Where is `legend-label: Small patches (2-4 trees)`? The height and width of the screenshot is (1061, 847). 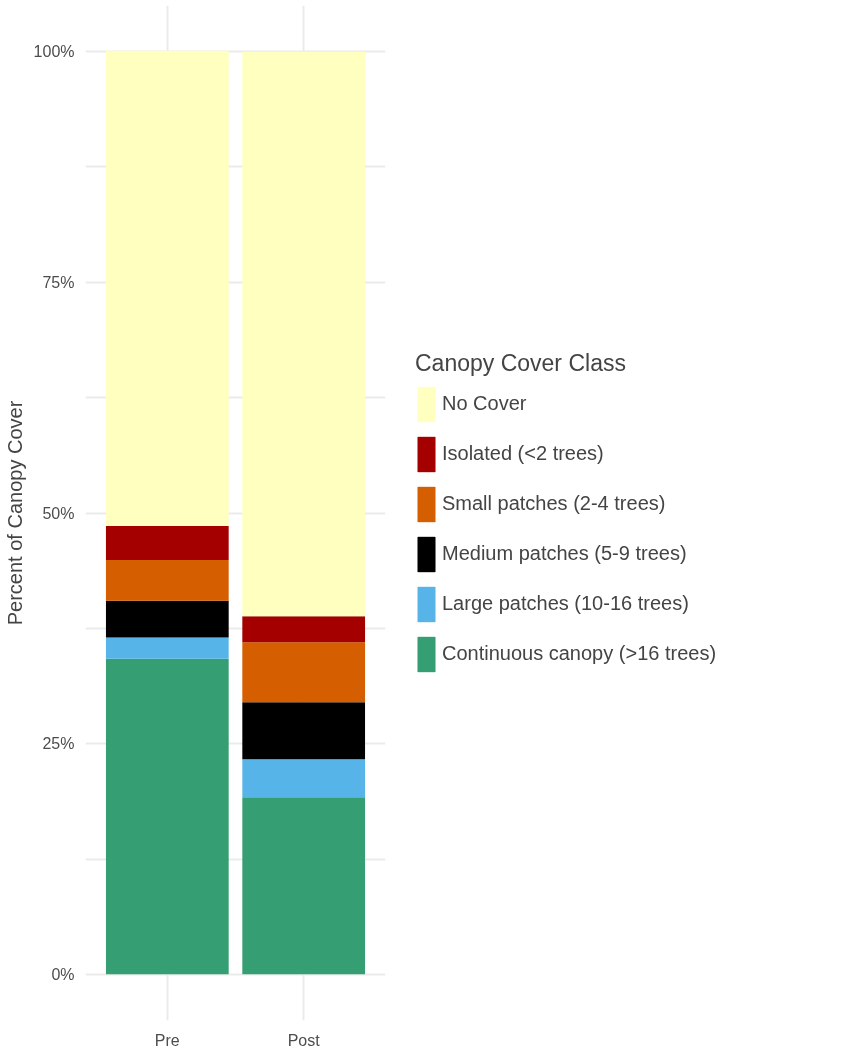
legend-label: Small patches (2-4 trees) is located at coordinates (554, 503).